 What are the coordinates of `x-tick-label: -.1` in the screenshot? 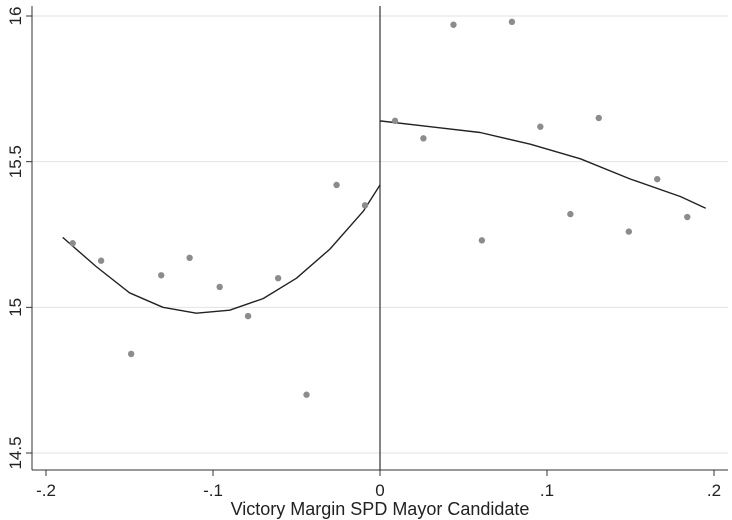 It's located at (213, 490).